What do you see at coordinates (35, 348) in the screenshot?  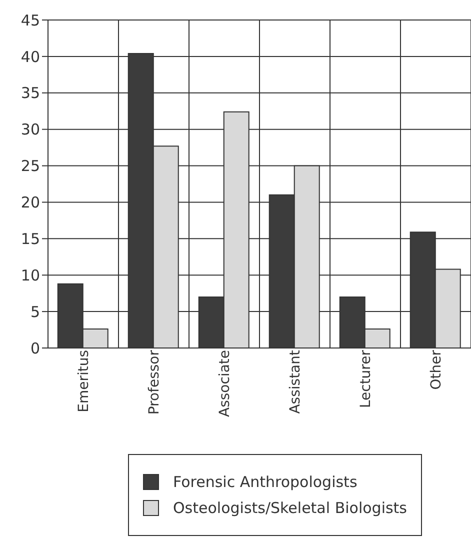 I see `y-tick-label: 0` at bounding box center [35, 348].